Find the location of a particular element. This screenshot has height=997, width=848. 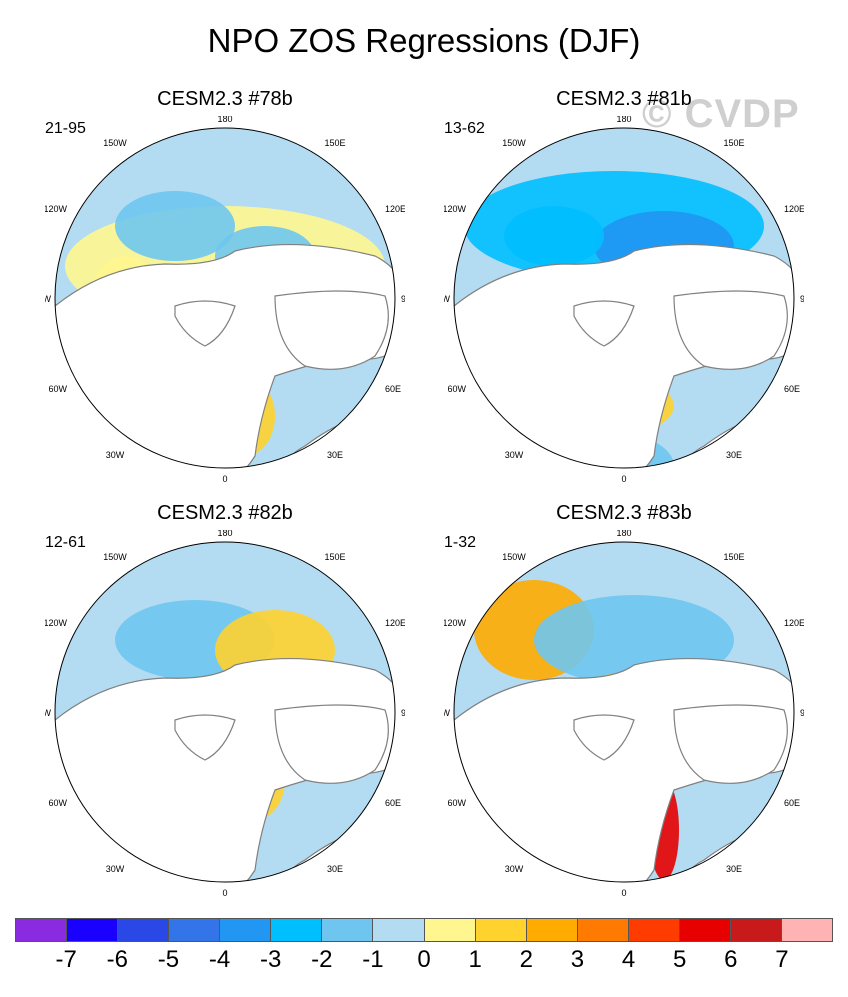

colorbar-tick-label: -3 is located at coordinates (270, 959).